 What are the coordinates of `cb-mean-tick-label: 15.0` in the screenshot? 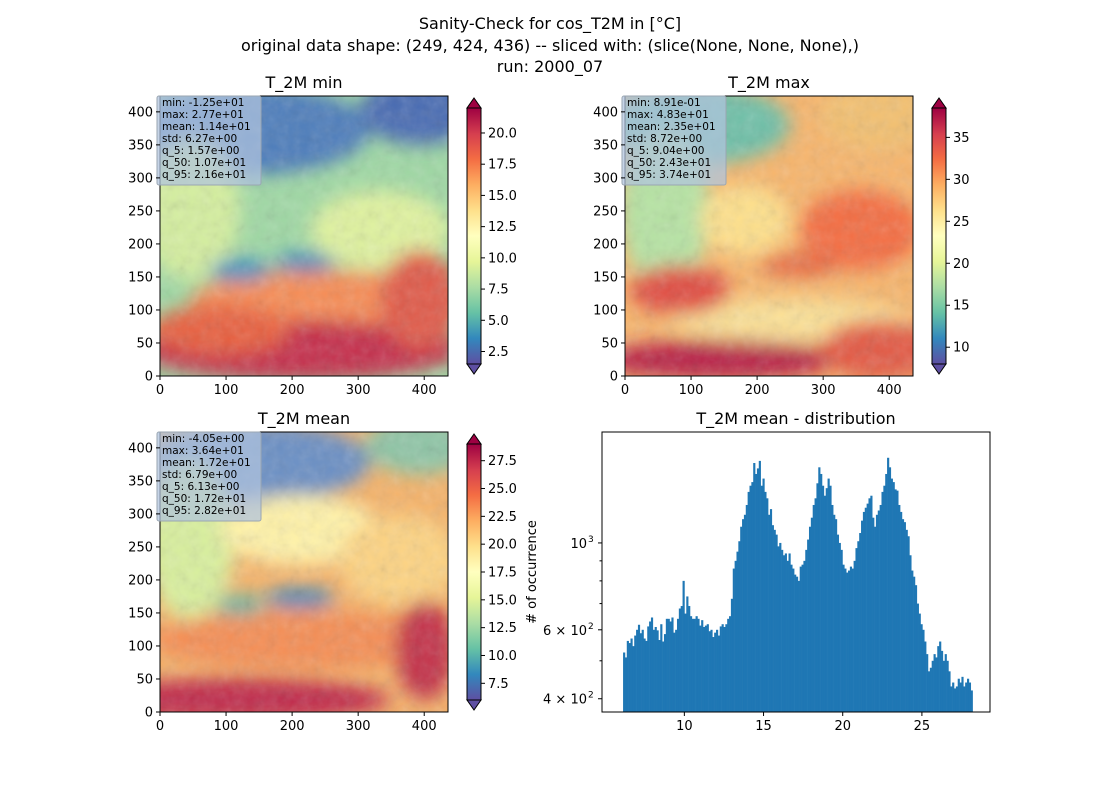 It's located at (502, 600).